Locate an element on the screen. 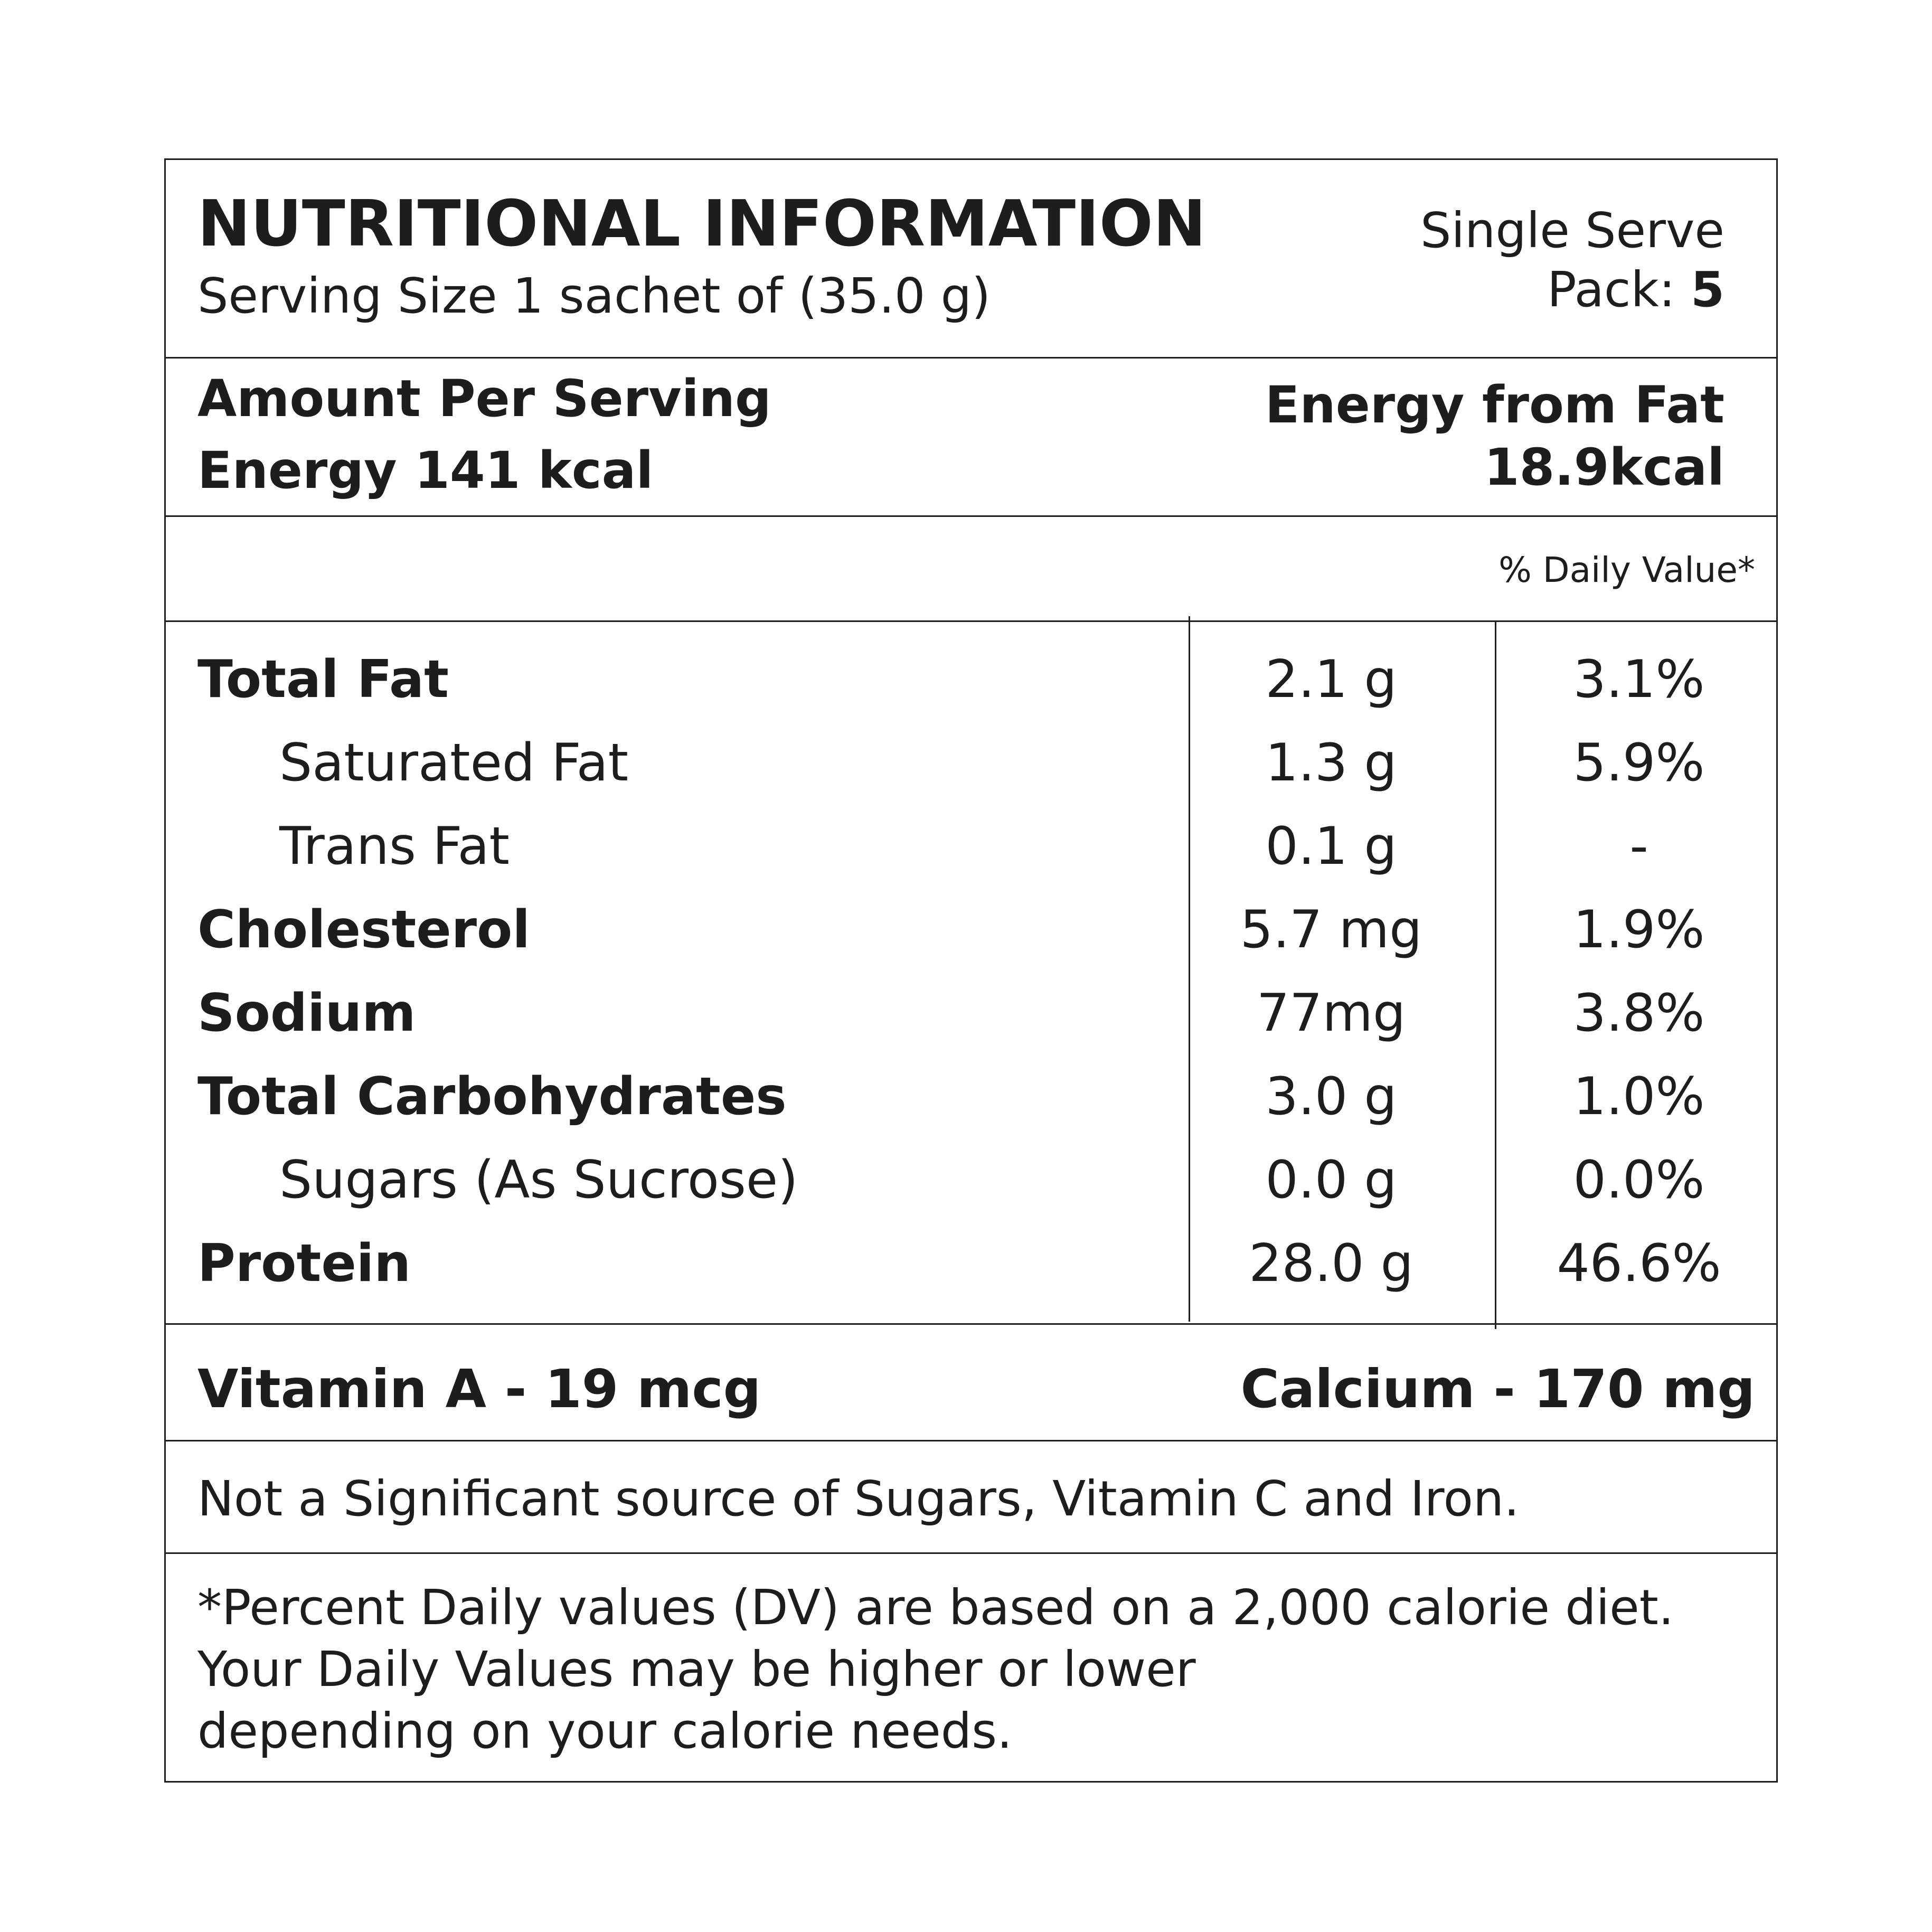  nutrient-amount: 2.1 g is located at coordinates (1331, 680).